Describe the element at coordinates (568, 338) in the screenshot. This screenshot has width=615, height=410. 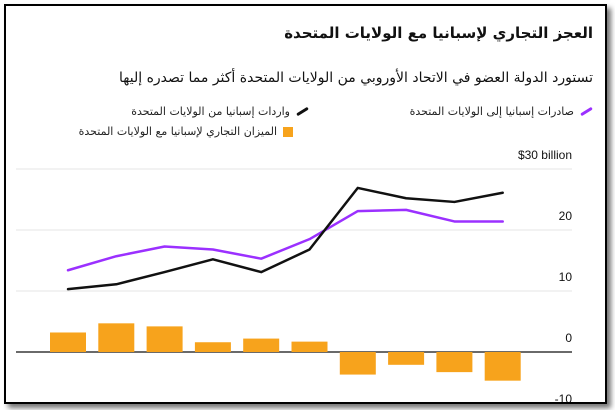
I see `y-tick-label: 0` at that location.